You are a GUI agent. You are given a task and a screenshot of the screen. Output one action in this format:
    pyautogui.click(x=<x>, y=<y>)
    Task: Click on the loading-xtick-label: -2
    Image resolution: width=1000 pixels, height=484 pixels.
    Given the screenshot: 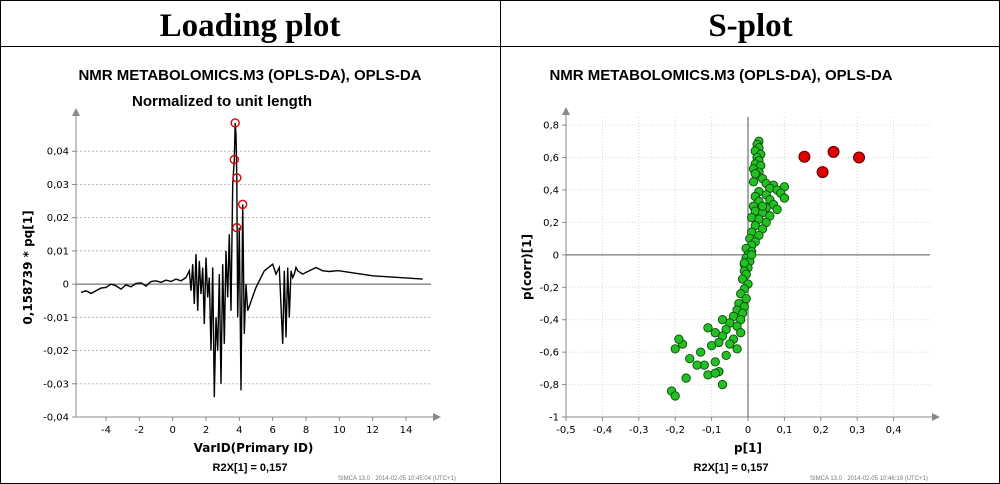 What is the action you would take?
    pyautogui.click(x=139, y=430)
    